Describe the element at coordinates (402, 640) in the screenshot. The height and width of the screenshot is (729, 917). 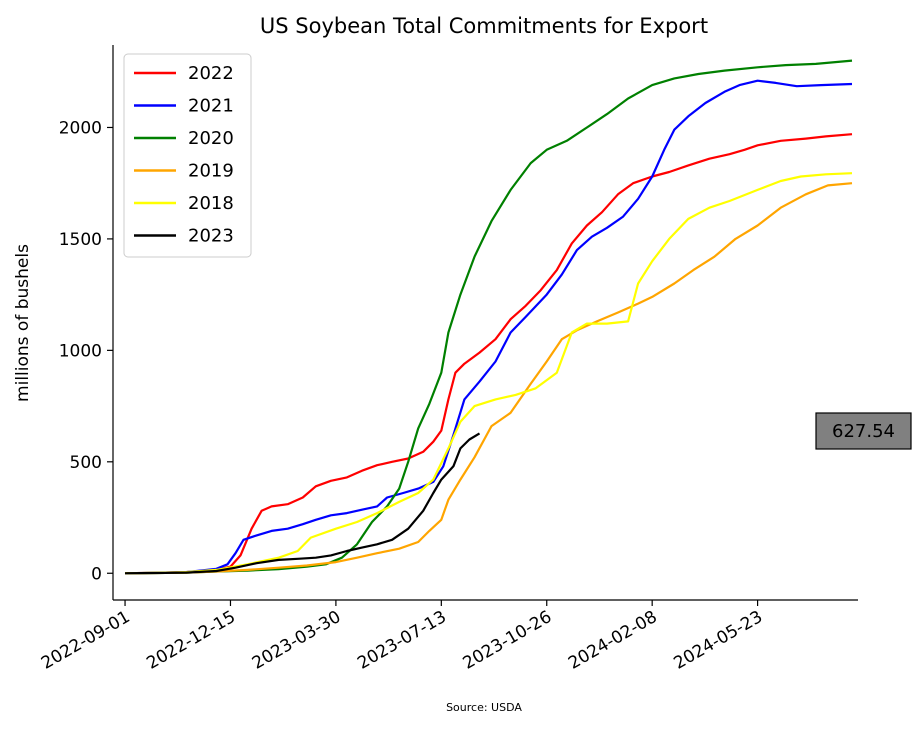
I see `x-tick-label: 2023-07-13` at that location.